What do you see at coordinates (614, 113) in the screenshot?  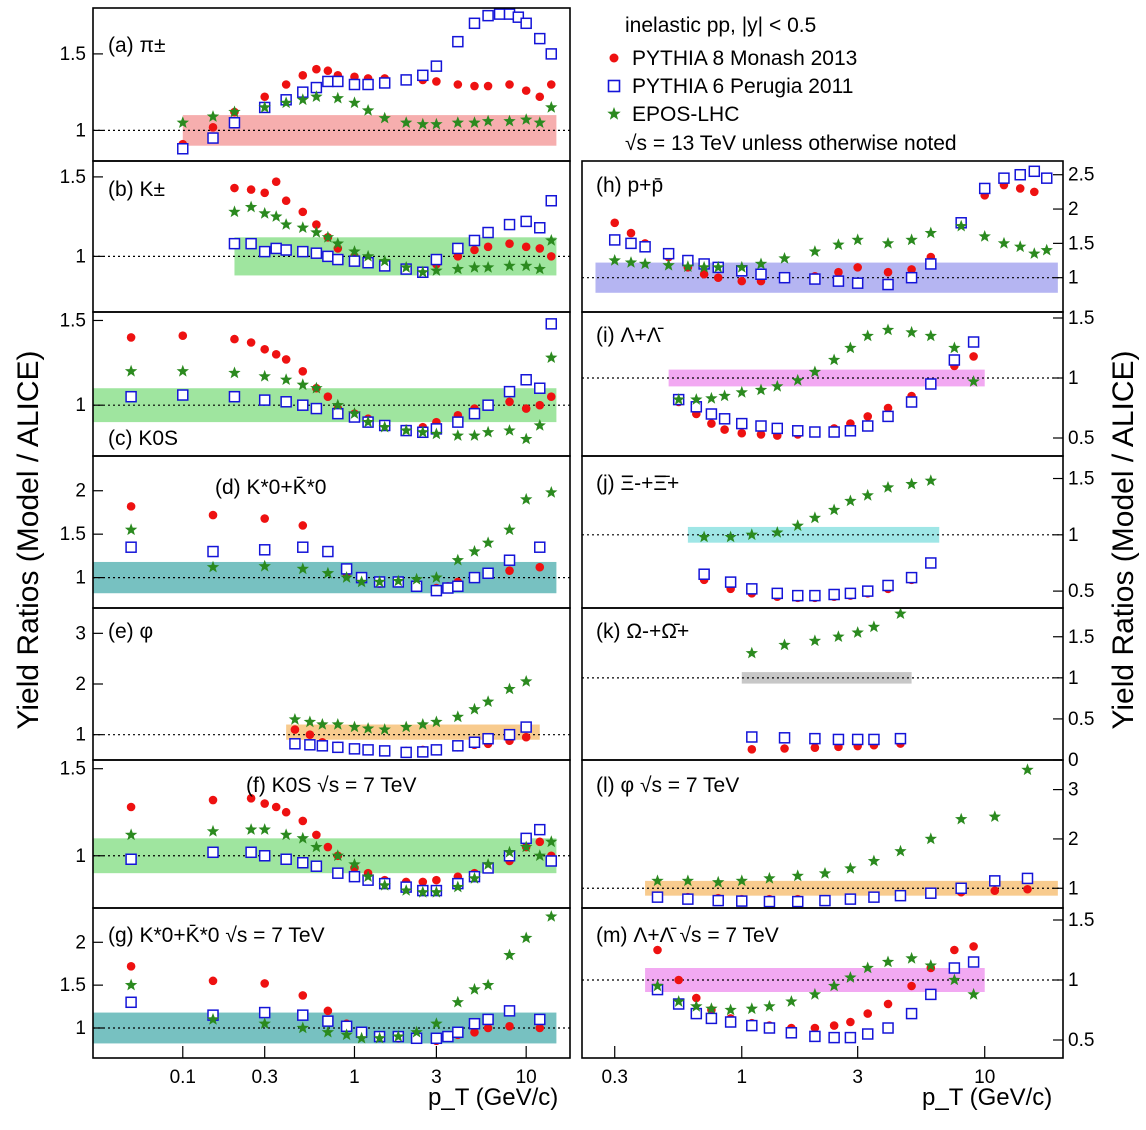 I see `legend-marker-epos` at bounding box center [614, 113].